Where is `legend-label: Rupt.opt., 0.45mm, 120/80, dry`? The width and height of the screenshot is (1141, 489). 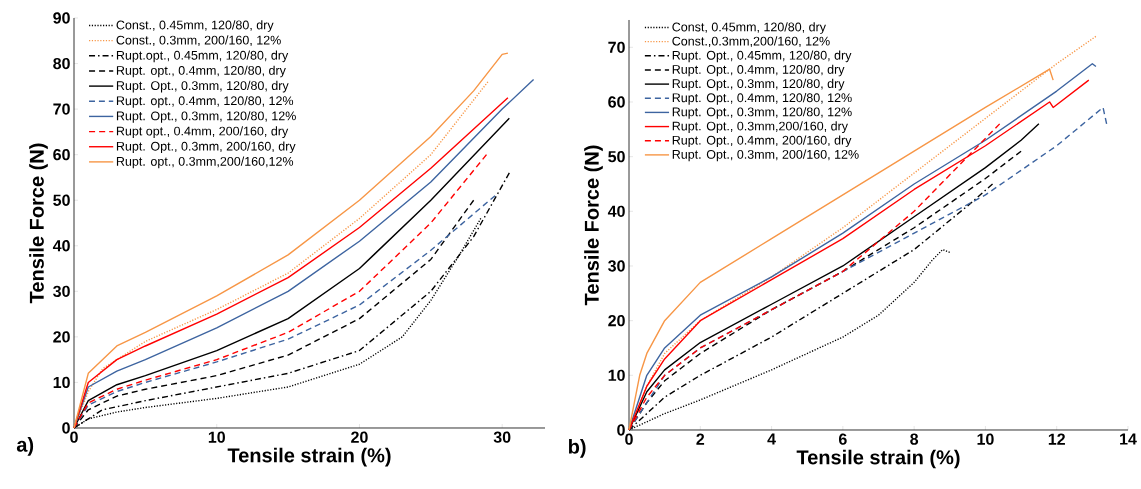
legend-label: Rupt.opt., 0.45mm, 120/80, dry is located at coordinates (202, 56).